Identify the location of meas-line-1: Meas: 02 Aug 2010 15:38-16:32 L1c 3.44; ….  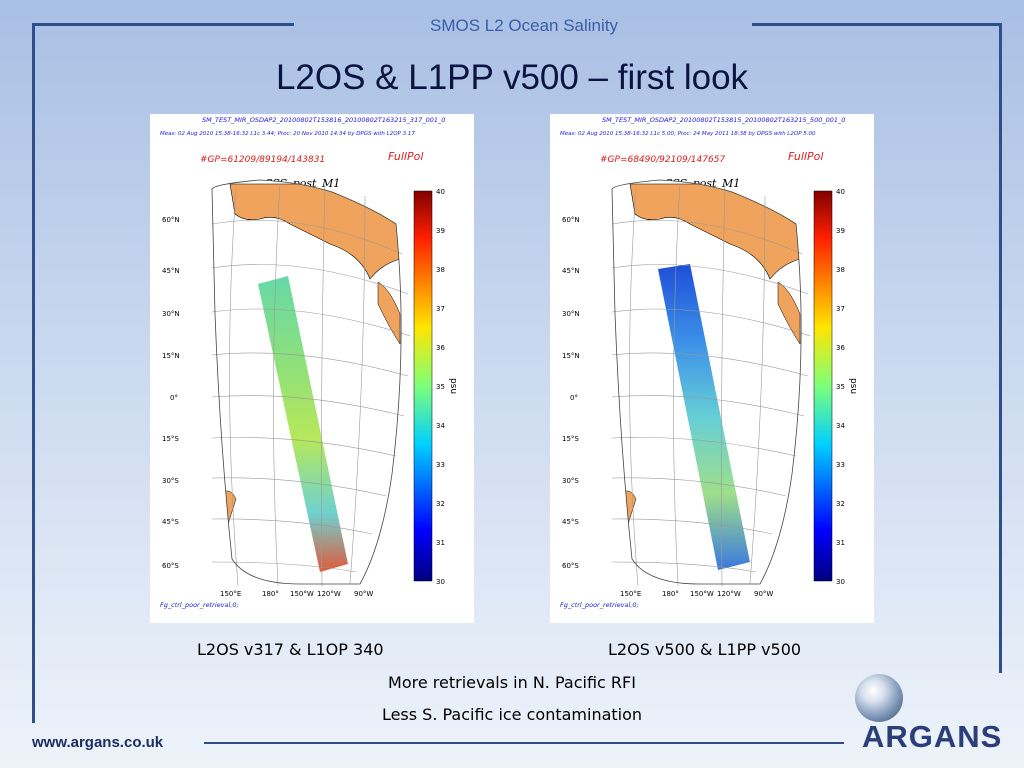
(287, 134).